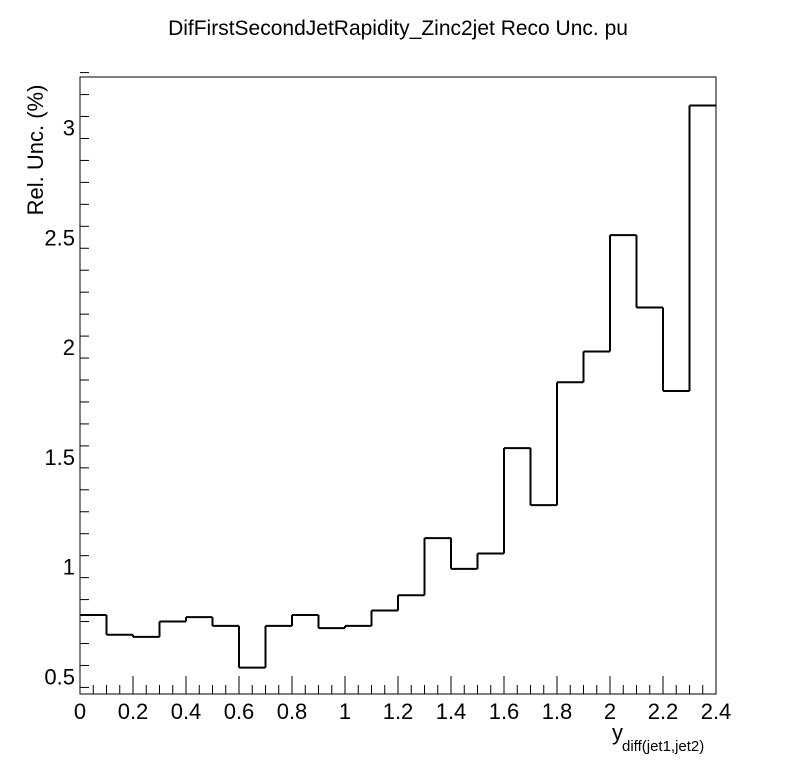 This screenshot has width=796, height=772. I want to click on x-tick-label: 0, so click(80, 711).